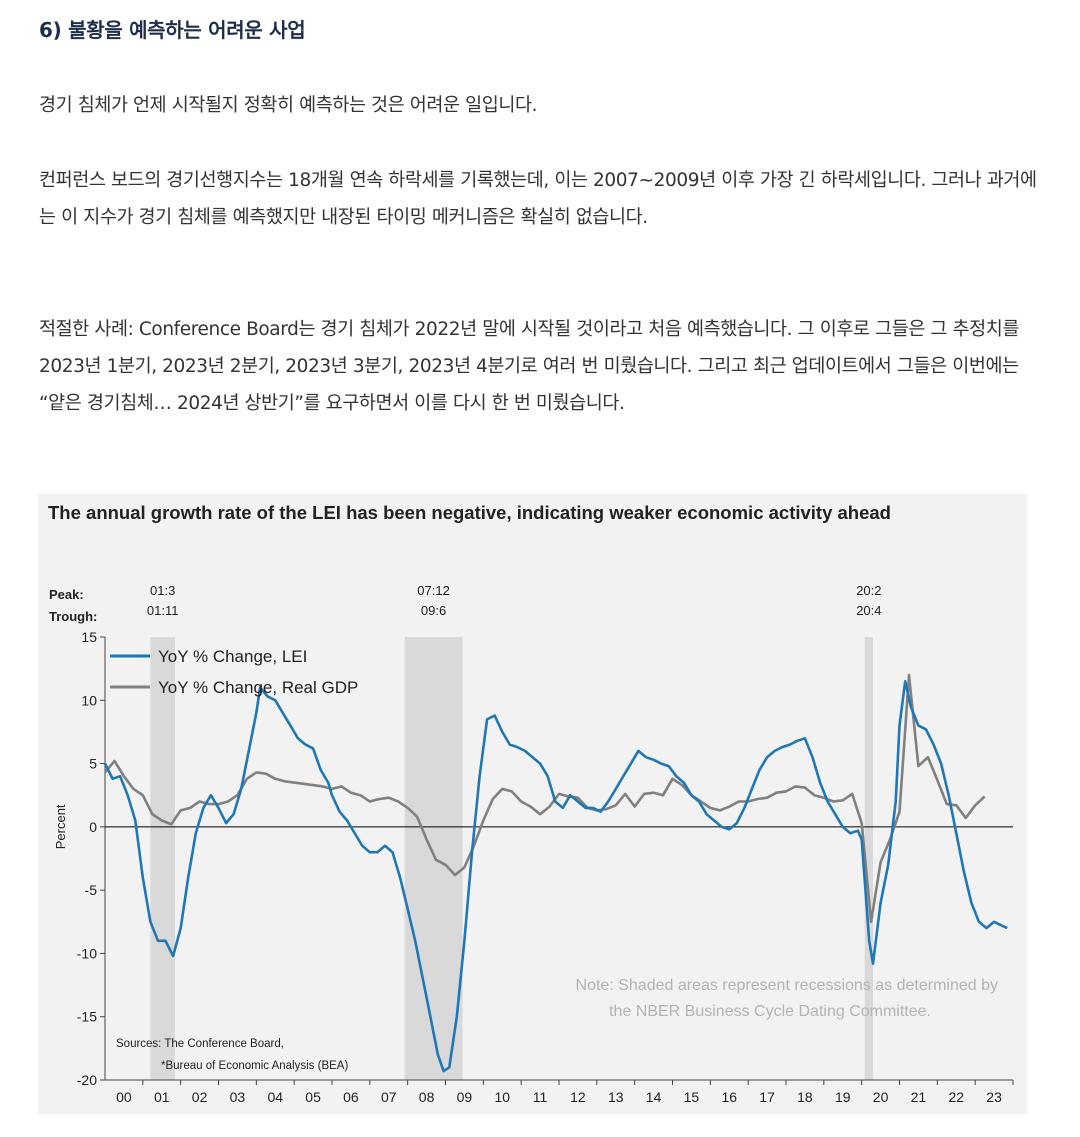  What do you see at coordinates (200, 1097) in the screenshot?
I see `x-tick-label: 02` at bounding box center [200, 1097].